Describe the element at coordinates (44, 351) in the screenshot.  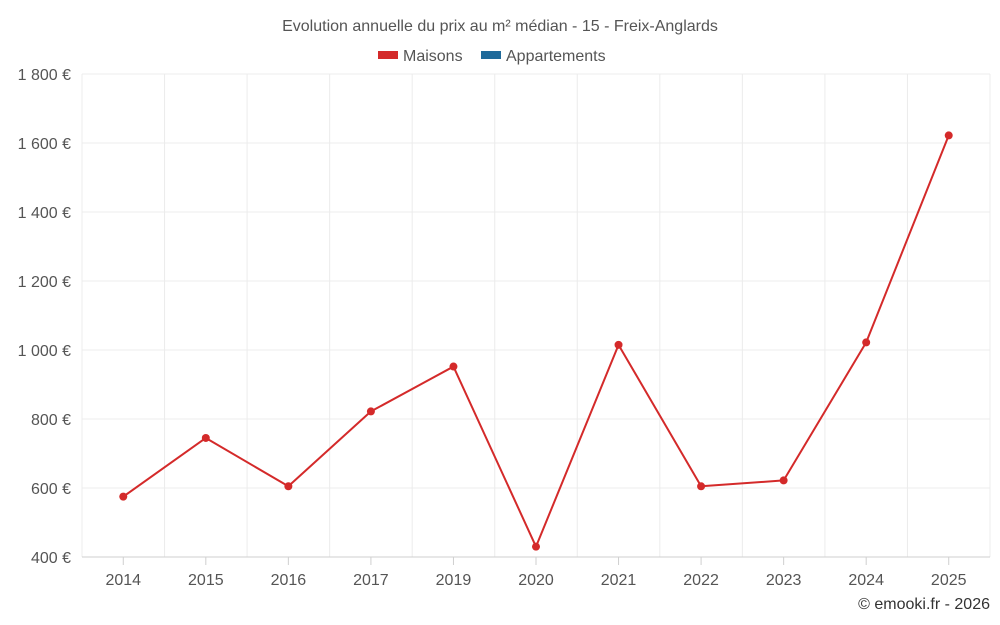
I see `y-tick-label: 1 000 €` at that location.